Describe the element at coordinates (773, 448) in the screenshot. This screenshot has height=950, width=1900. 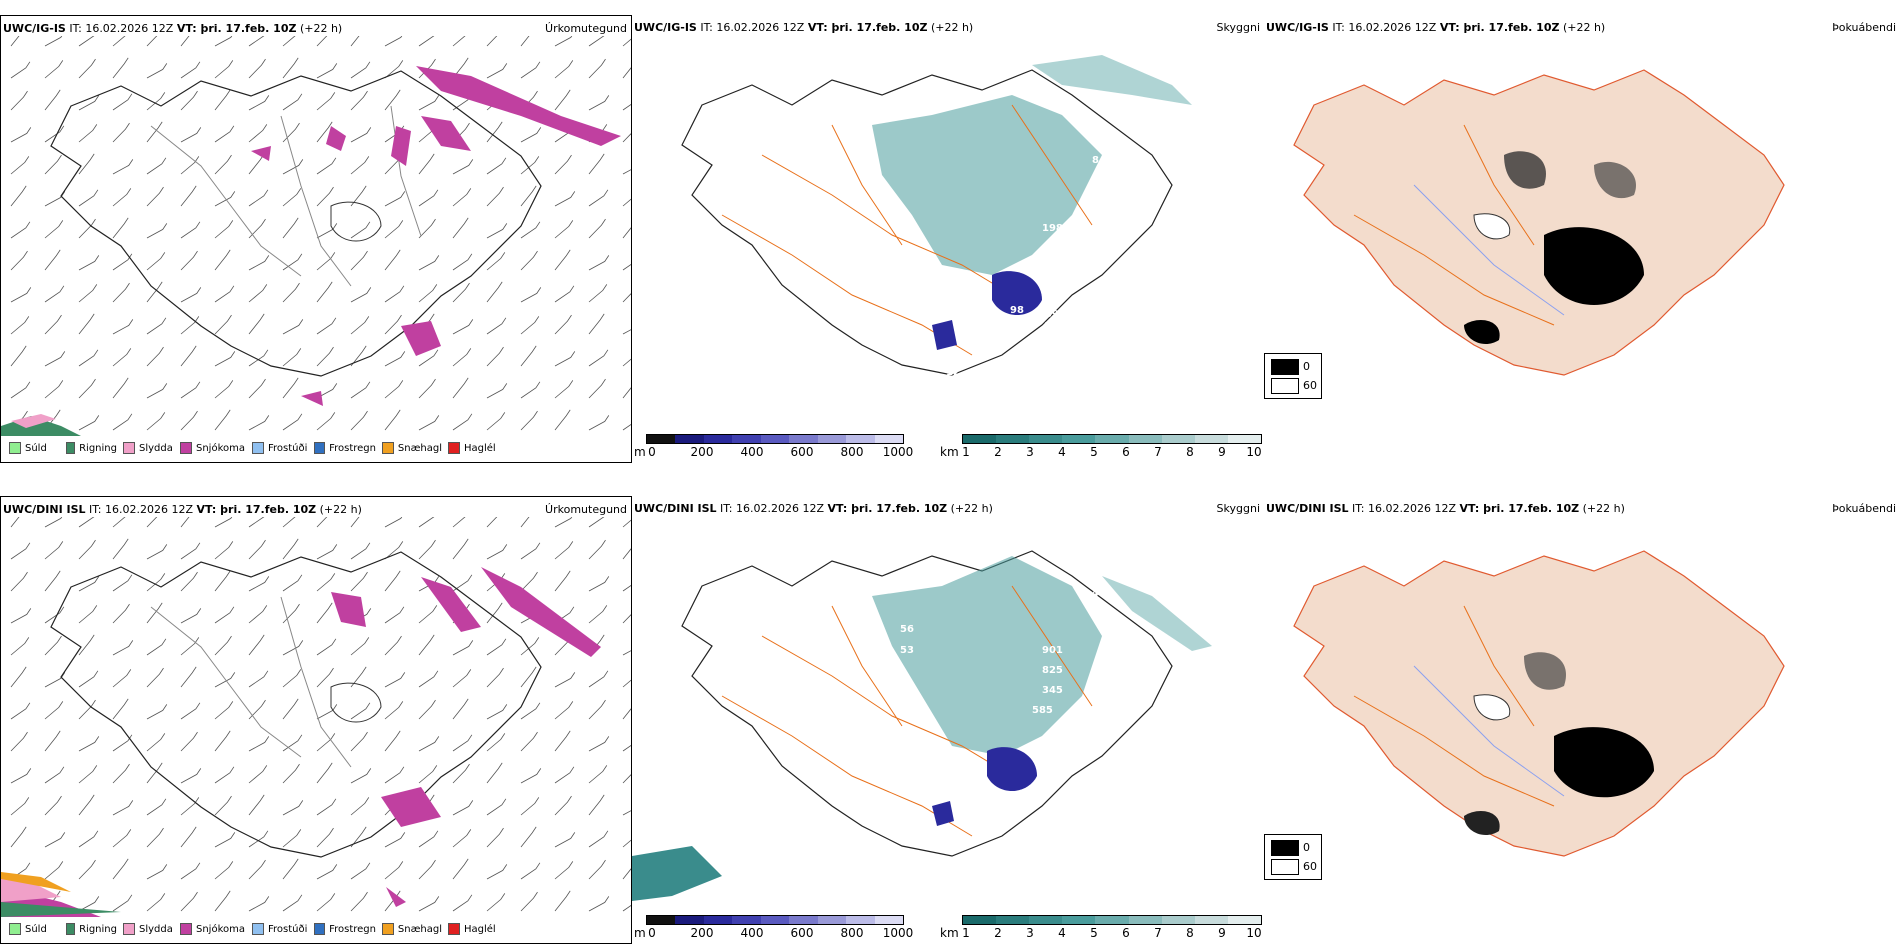
I see `ceiling-colorbar: m 0 200 400 600 800 1000` at that location.